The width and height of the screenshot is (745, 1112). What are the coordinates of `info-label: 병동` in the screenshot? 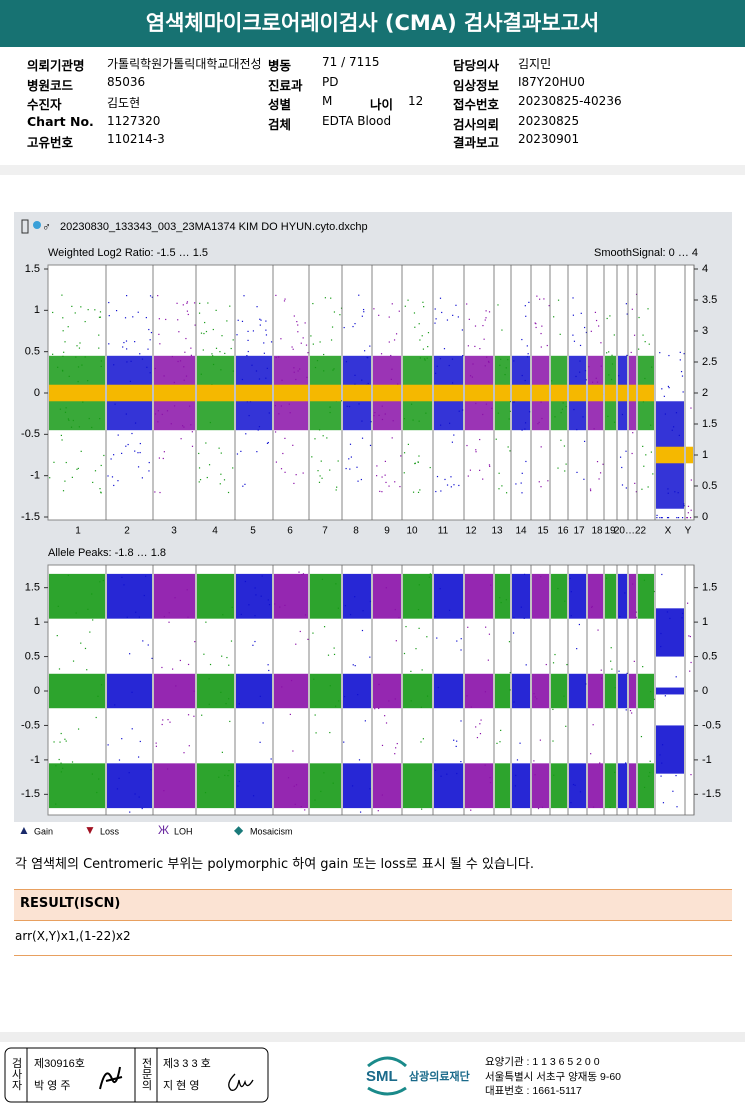 It's located at (280, 65).